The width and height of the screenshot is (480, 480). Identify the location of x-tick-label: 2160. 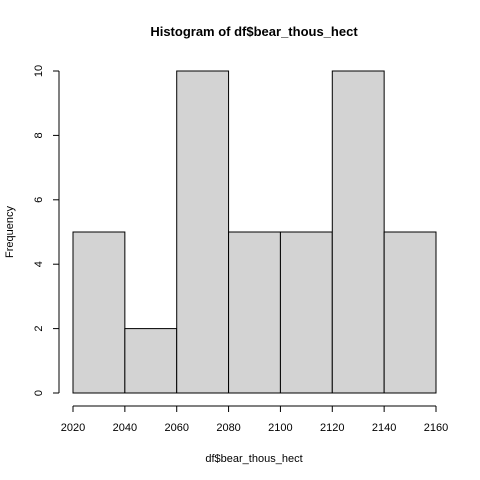
(436, 428).